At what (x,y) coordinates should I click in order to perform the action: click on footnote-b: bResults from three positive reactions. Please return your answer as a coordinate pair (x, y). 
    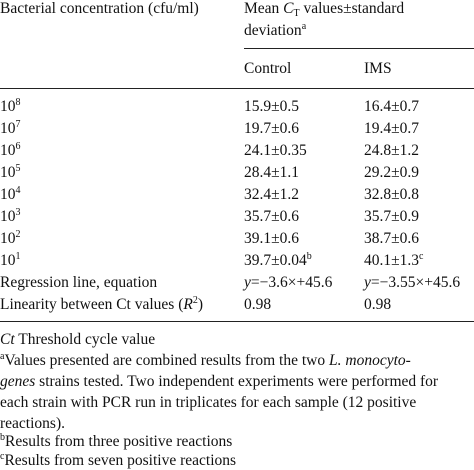
    Looking at the image, I should click on (116, 441).